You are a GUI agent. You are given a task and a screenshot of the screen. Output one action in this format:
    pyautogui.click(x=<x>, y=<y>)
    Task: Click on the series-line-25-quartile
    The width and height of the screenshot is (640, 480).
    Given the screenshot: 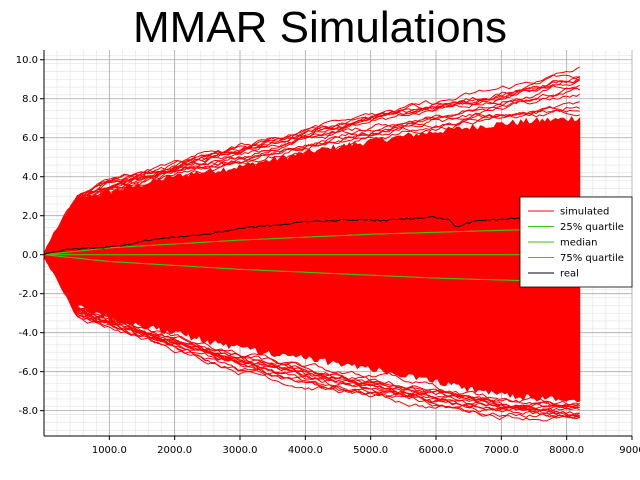 What is the action you would take?
    pyautogui.click(x=311, y=241)
    